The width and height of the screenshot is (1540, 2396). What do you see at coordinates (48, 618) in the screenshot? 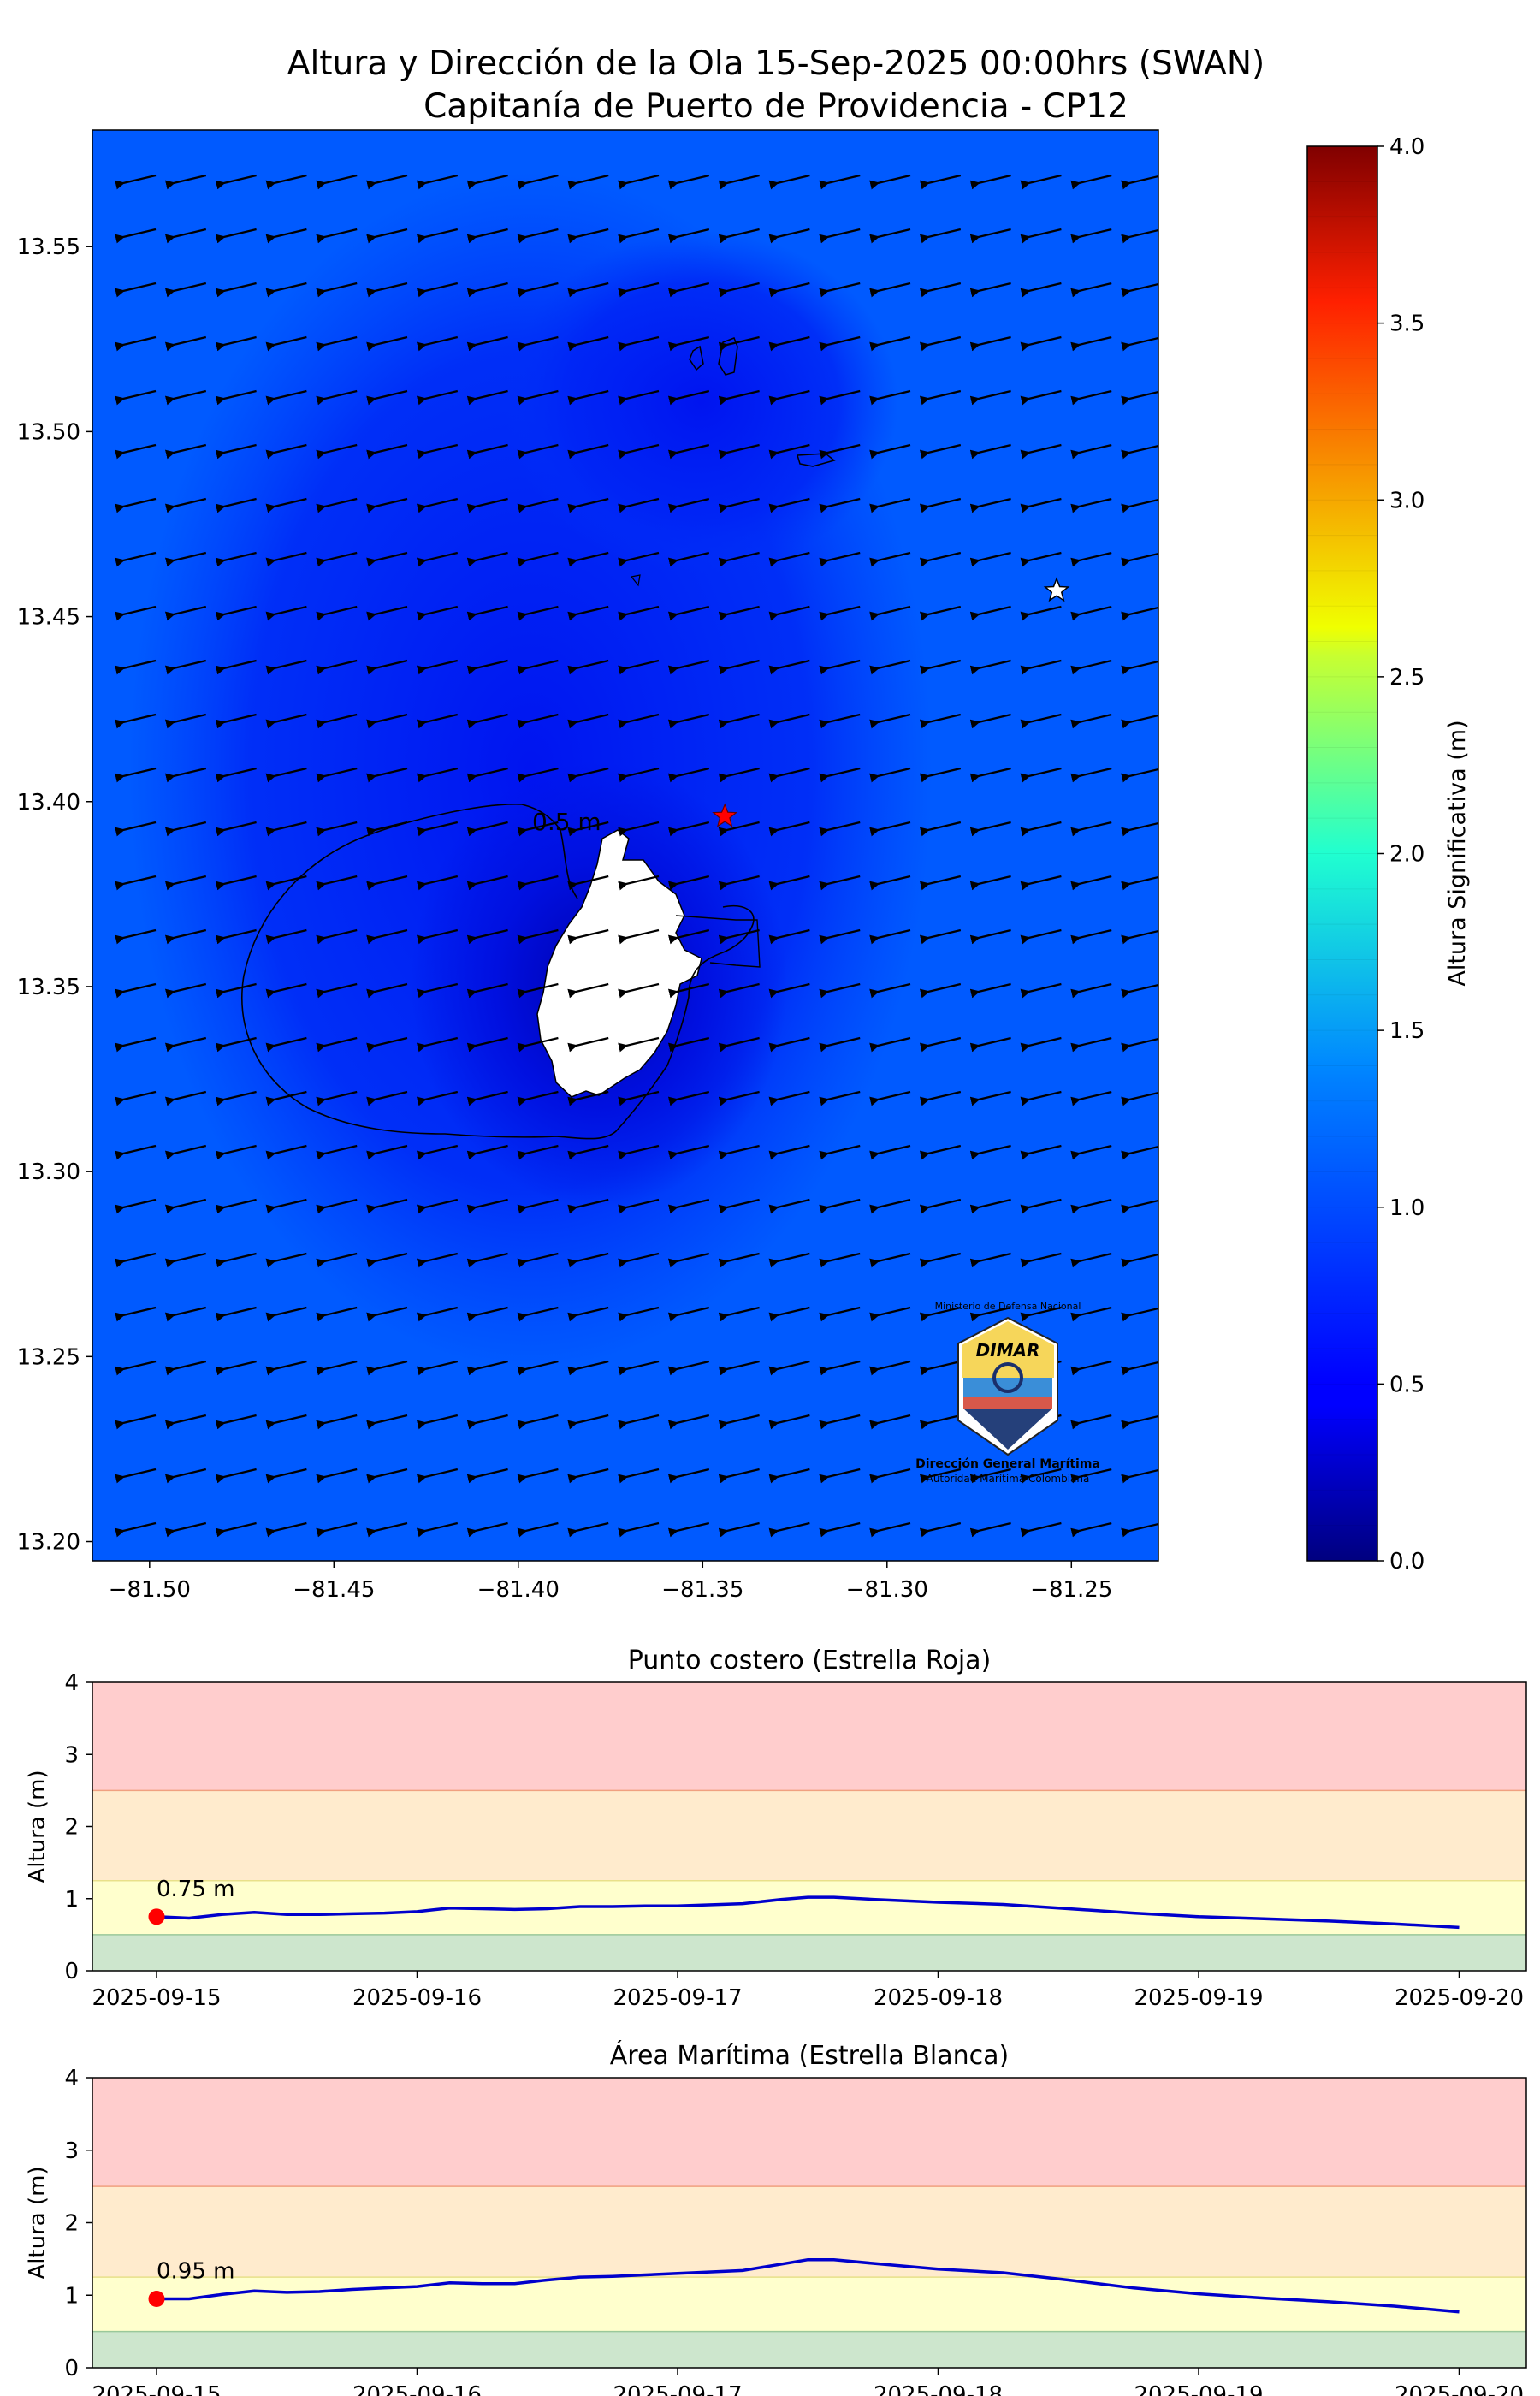
I see `lat-tick-label: 13.45` at bounding box center [48, 618].